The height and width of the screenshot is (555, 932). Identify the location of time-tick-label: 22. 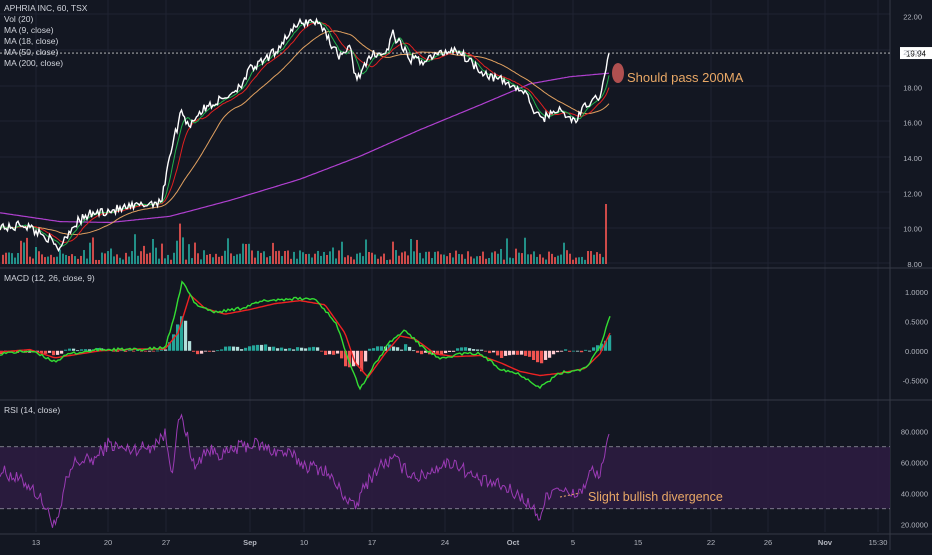
(711, 542).